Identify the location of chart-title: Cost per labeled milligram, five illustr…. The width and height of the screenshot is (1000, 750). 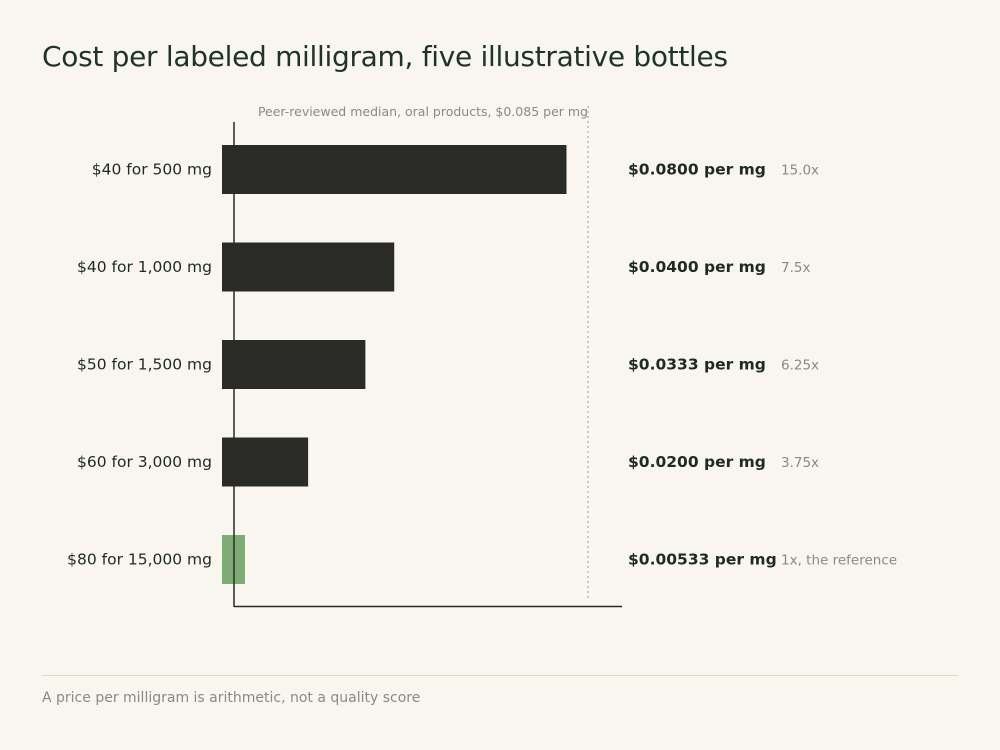
(385, 56).